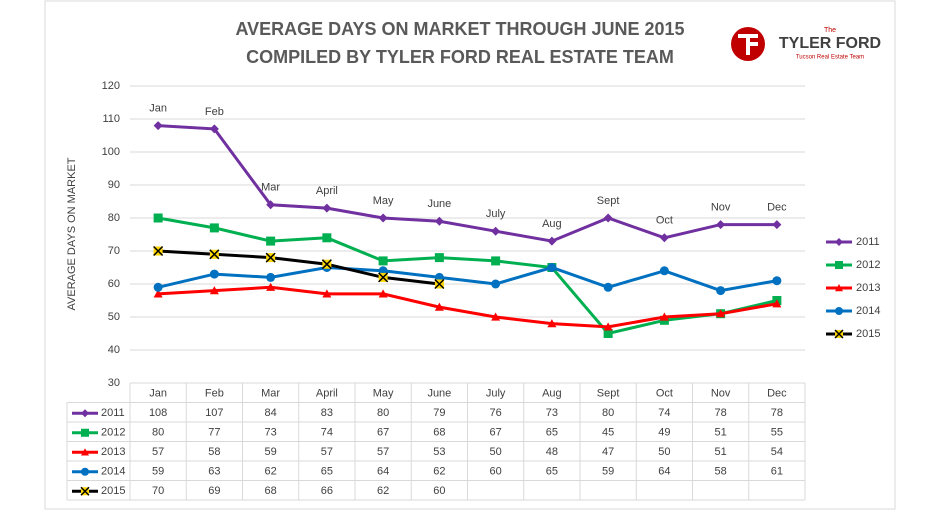 The width and height of the screenshot is (940, 518). Describe the element at coordinates (608, 433) in the screenshot. I see `table-cell: 45` at that location.